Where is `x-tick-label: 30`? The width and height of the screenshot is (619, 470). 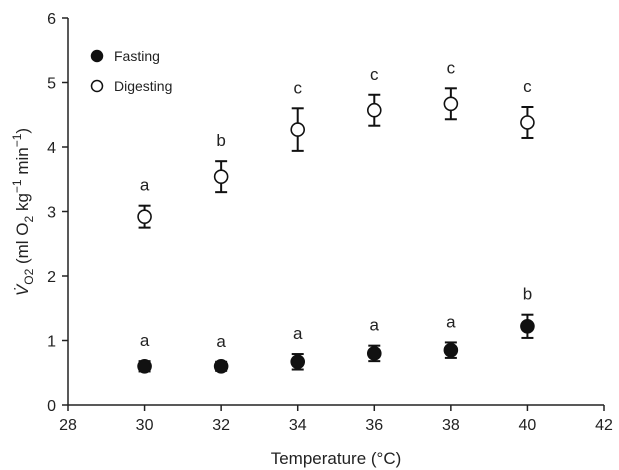
x-tick-label: 30 is located at coordinates (145, 425).